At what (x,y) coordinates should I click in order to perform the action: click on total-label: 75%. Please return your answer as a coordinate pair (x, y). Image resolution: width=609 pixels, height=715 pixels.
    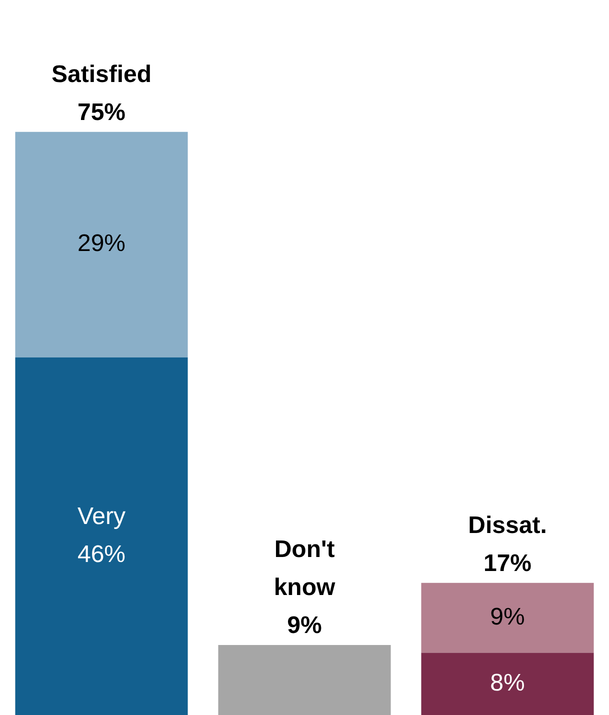
    Looking at the image, I should click on (101, 112).